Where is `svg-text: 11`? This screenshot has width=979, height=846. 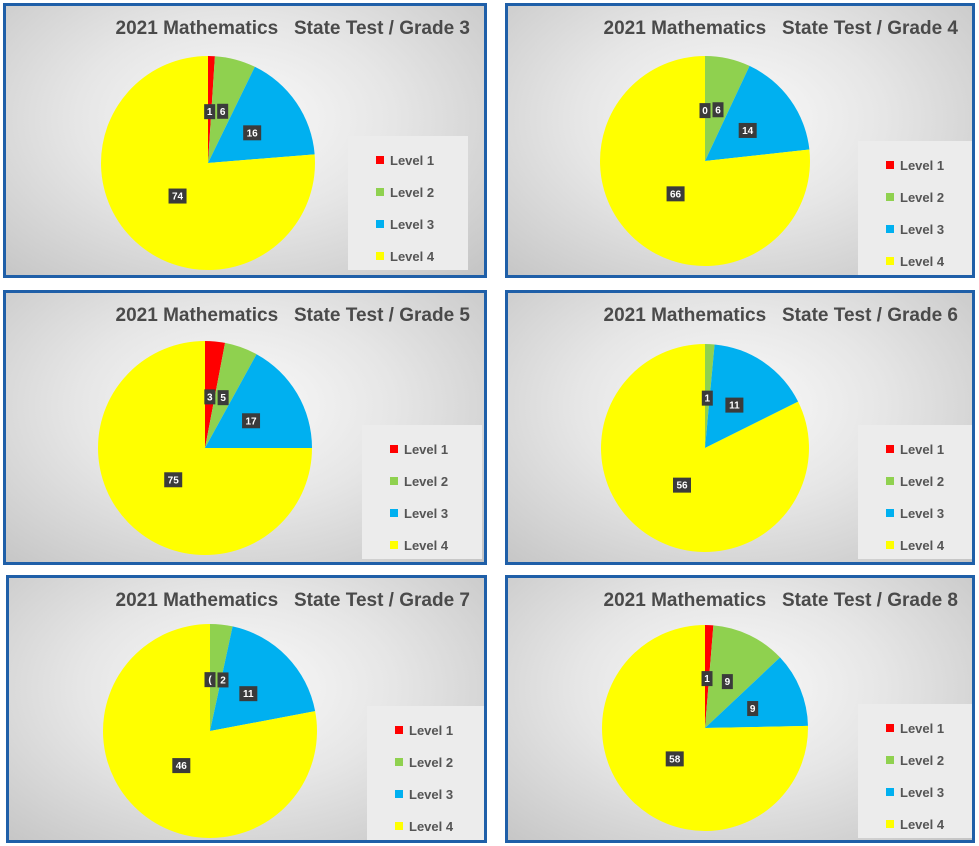
svg-text: 11 is located at coordinates (734, 406).